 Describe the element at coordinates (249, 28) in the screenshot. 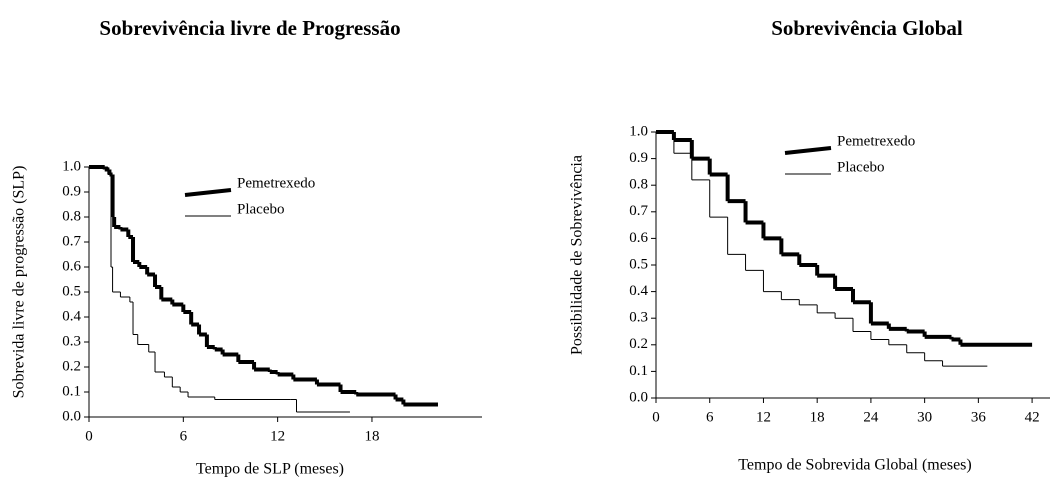

I see `chart-title: Sobrevivência livre de Progressão` at that location.